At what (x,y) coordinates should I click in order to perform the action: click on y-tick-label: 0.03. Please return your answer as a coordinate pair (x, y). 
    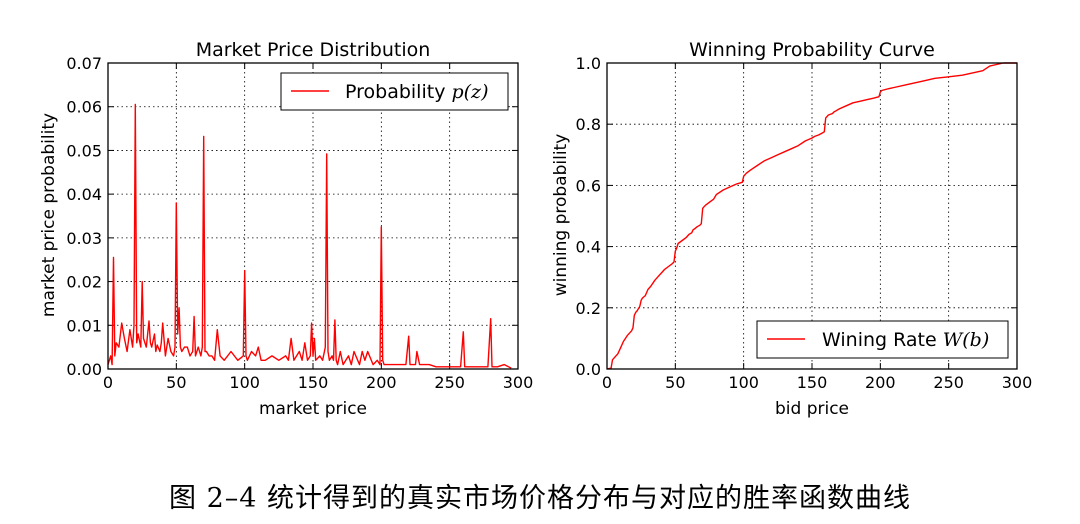
    Looking at the image, I should click on (84, 238).